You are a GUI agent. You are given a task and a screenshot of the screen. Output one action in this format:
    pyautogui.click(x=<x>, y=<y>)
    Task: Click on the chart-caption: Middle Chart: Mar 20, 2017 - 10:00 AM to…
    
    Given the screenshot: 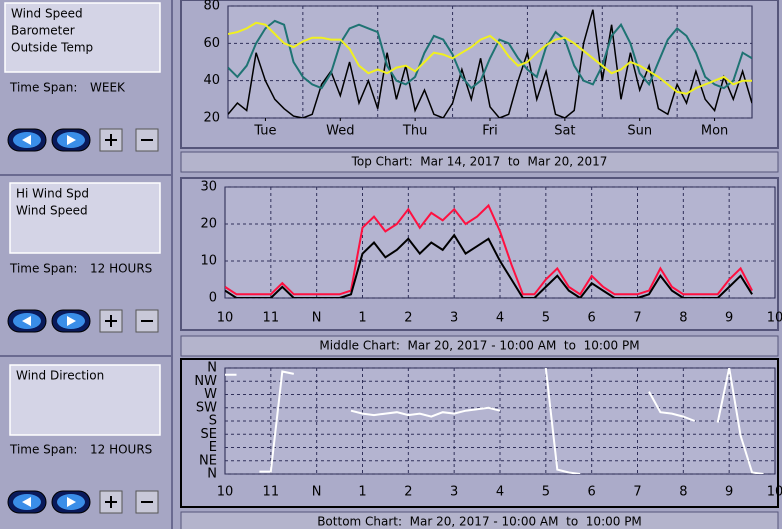 What is the action you would take?
    pyautogui.click(x=479, y=346)
    